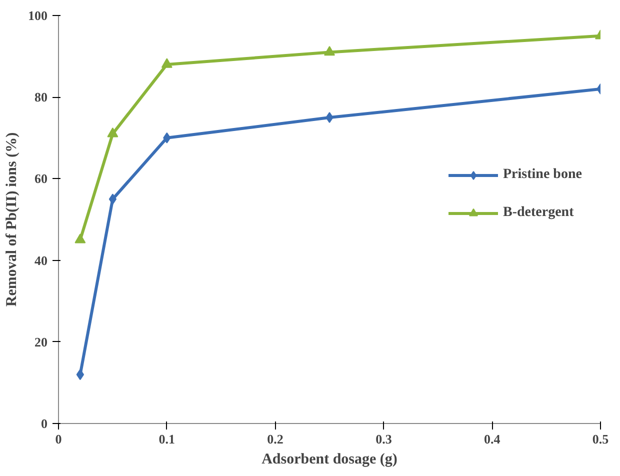  Describe the element at coordinates (492, 439) in the screenshot. I see `x-tick-label: 0.4` at that location.